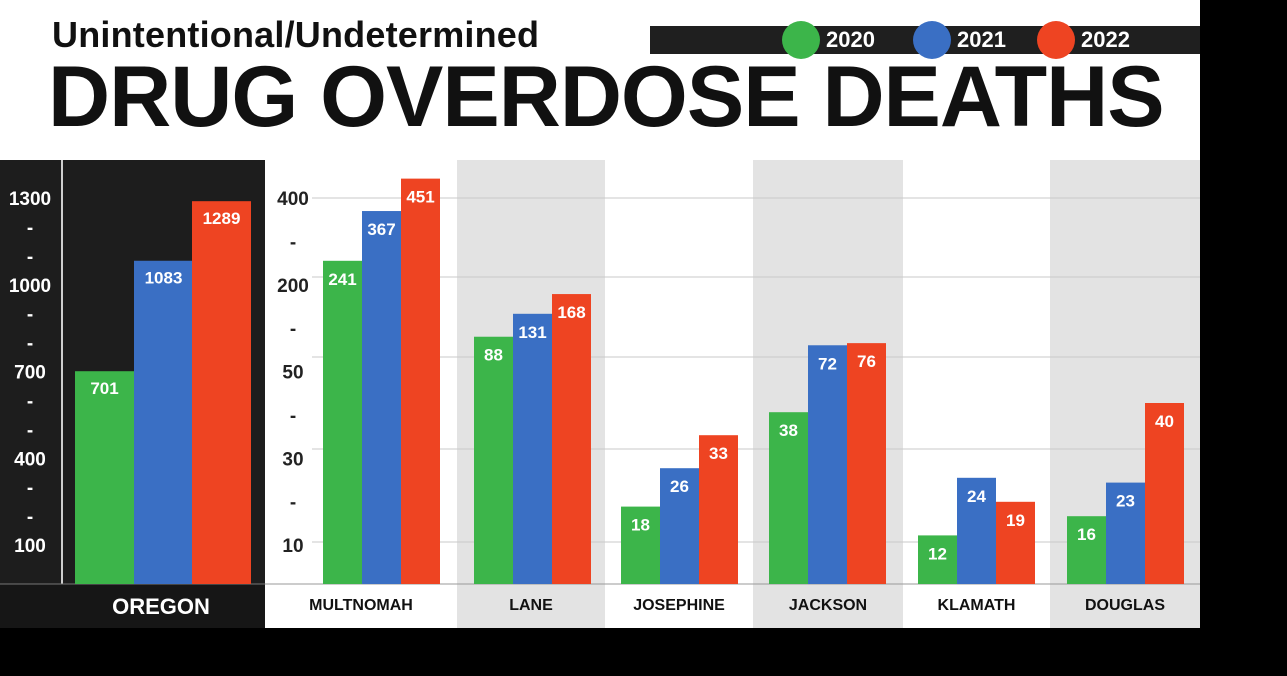  I want to click on bar-josephine-2022, so click(718, 509).